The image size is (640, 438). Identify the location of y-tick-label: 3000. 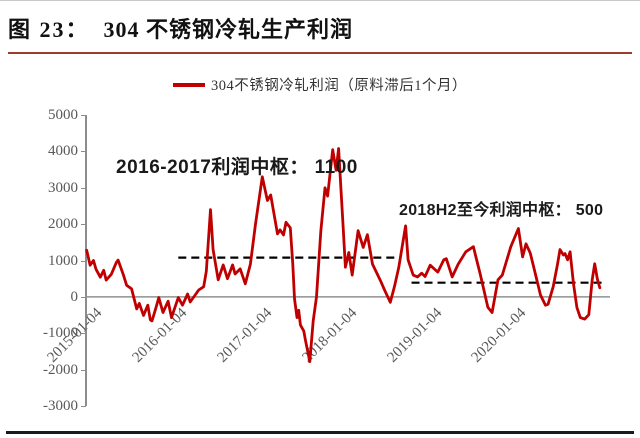
(63, 187).